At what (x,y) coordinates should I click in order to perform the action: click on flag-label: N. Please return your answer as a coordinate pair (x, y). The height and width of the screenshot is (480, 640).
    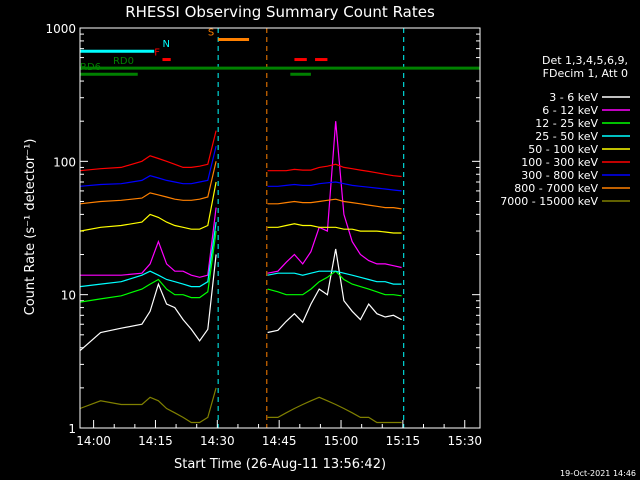
    Looking at the image, I should click on (165, 44).